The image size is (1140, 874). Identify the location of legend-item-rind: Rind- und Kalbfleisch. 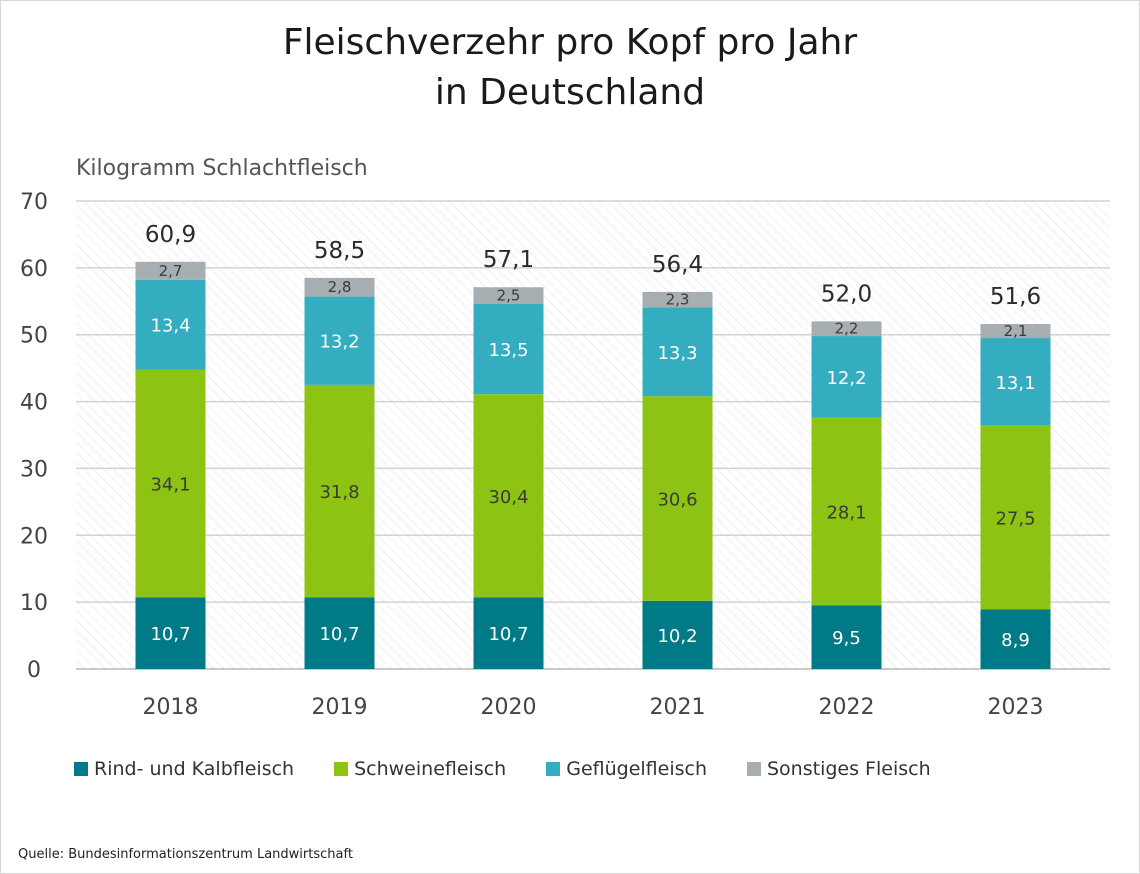
(184, 769).